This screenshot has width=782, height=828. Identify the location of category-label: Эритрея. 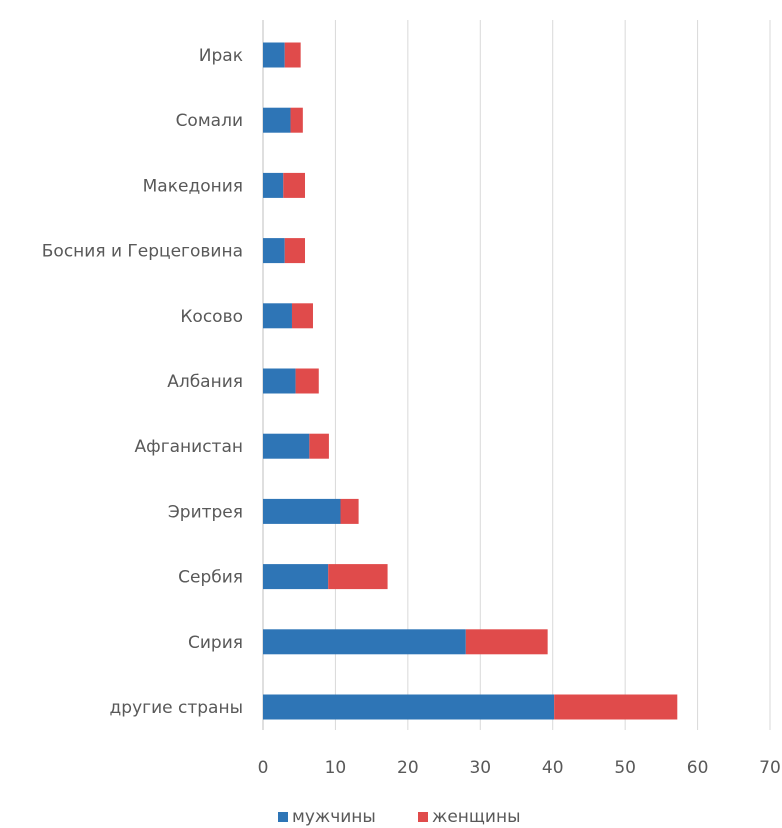
(205, 512).